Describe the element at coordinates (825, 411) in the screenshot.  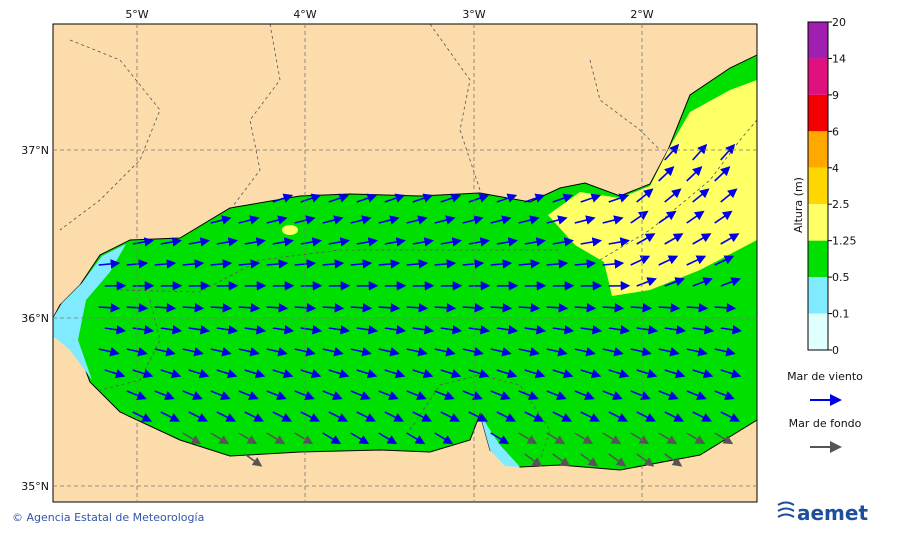
I see `legend: Mar de viento Mar de fondo` at that location.